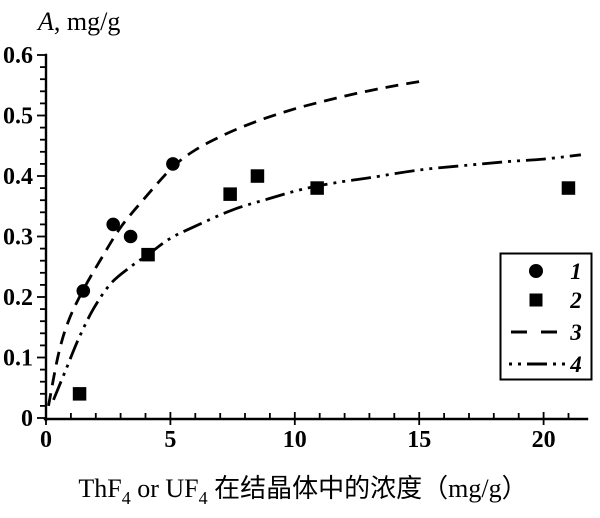 Image resolution: width=600 pixels, height=518 pixels. What do you see at coordinates (46, 440) in the screenshot?
I see `x-tick-label: 0` at bounding box center [46, 440].